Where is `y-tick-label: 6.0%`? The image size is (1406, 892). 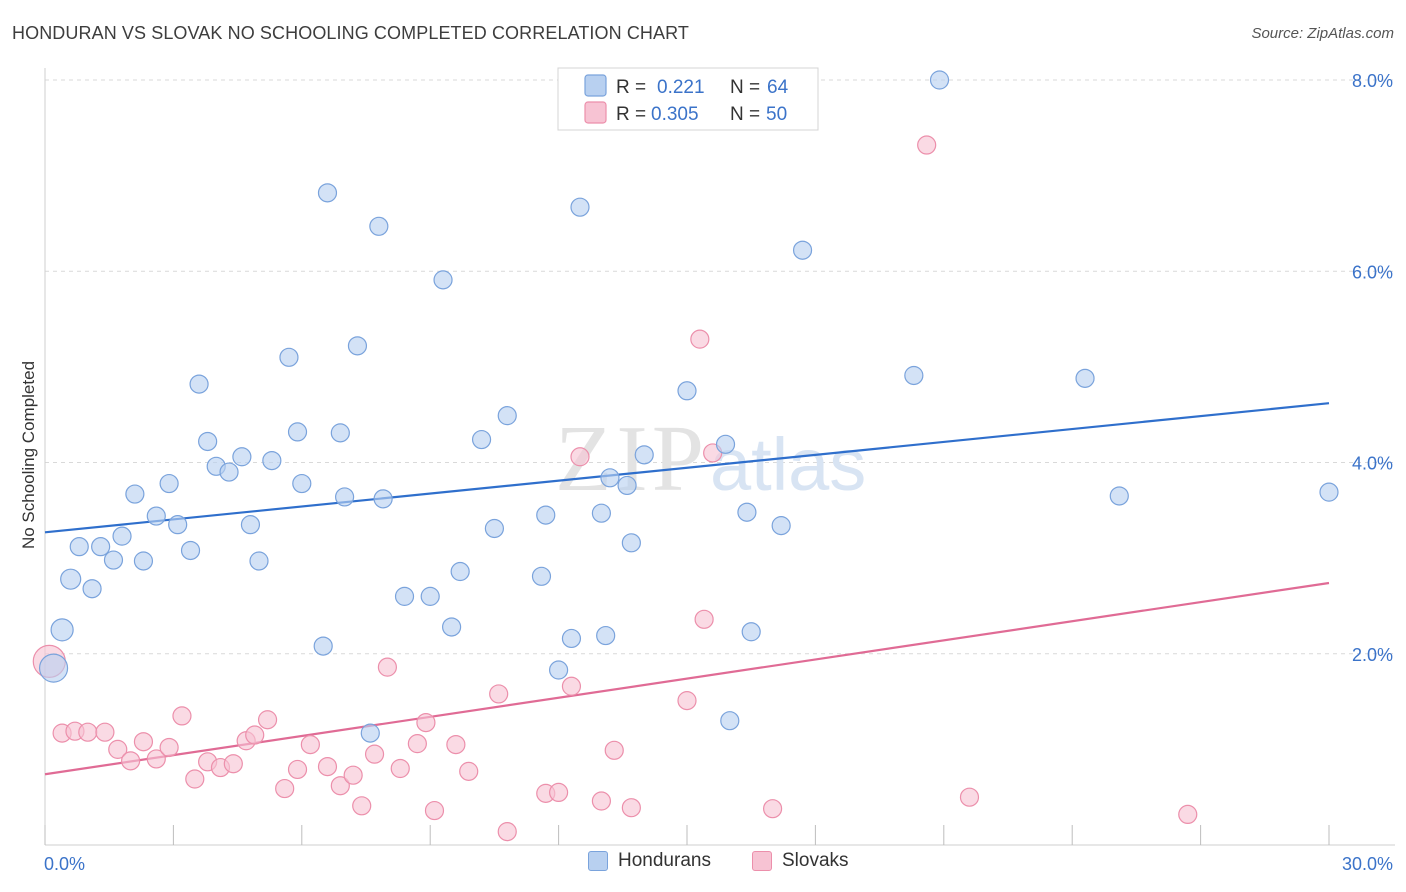
y-tick-label: 6.0% is located at coordinates (1372, 272).